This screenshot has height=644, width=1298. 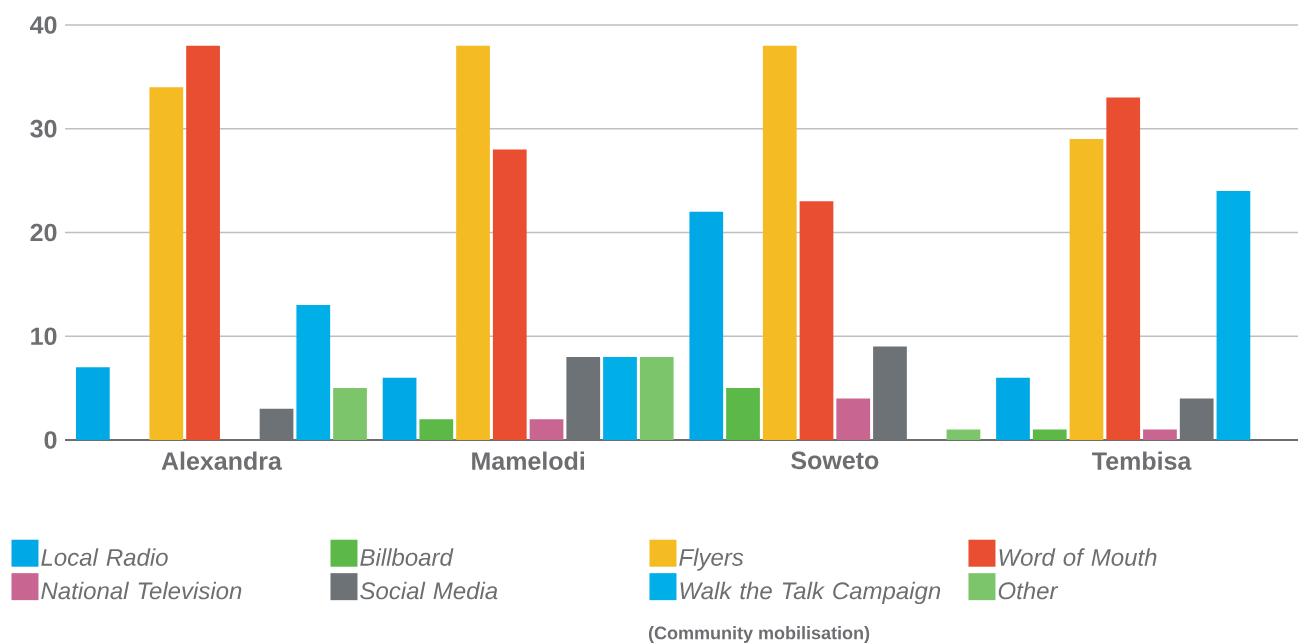 What do you see at coordinates (1078, 557) in the screenshot?
I see `legend-label: Word of Mouth` at bounding box center [1078, 557].